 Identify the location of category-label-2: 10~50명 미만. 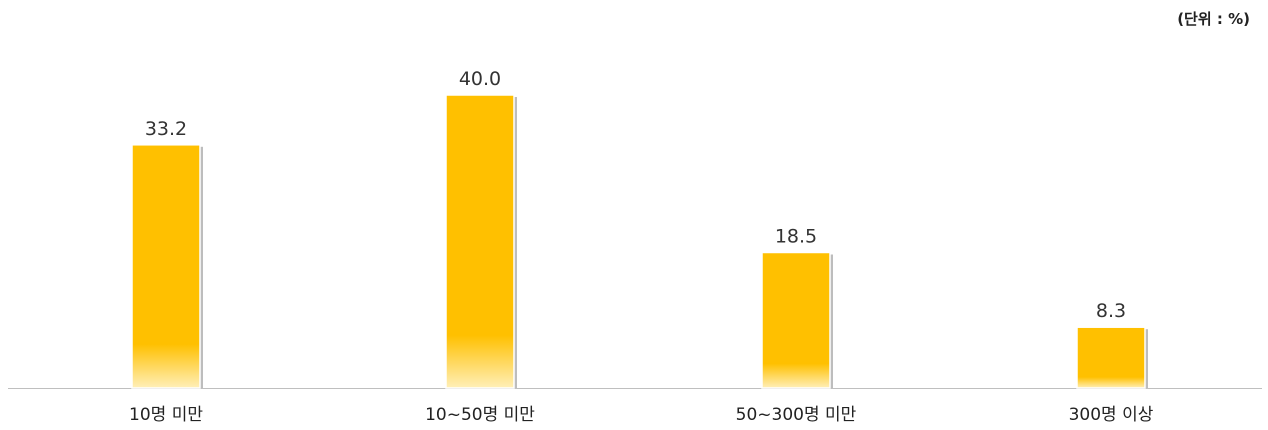
(480, 415).